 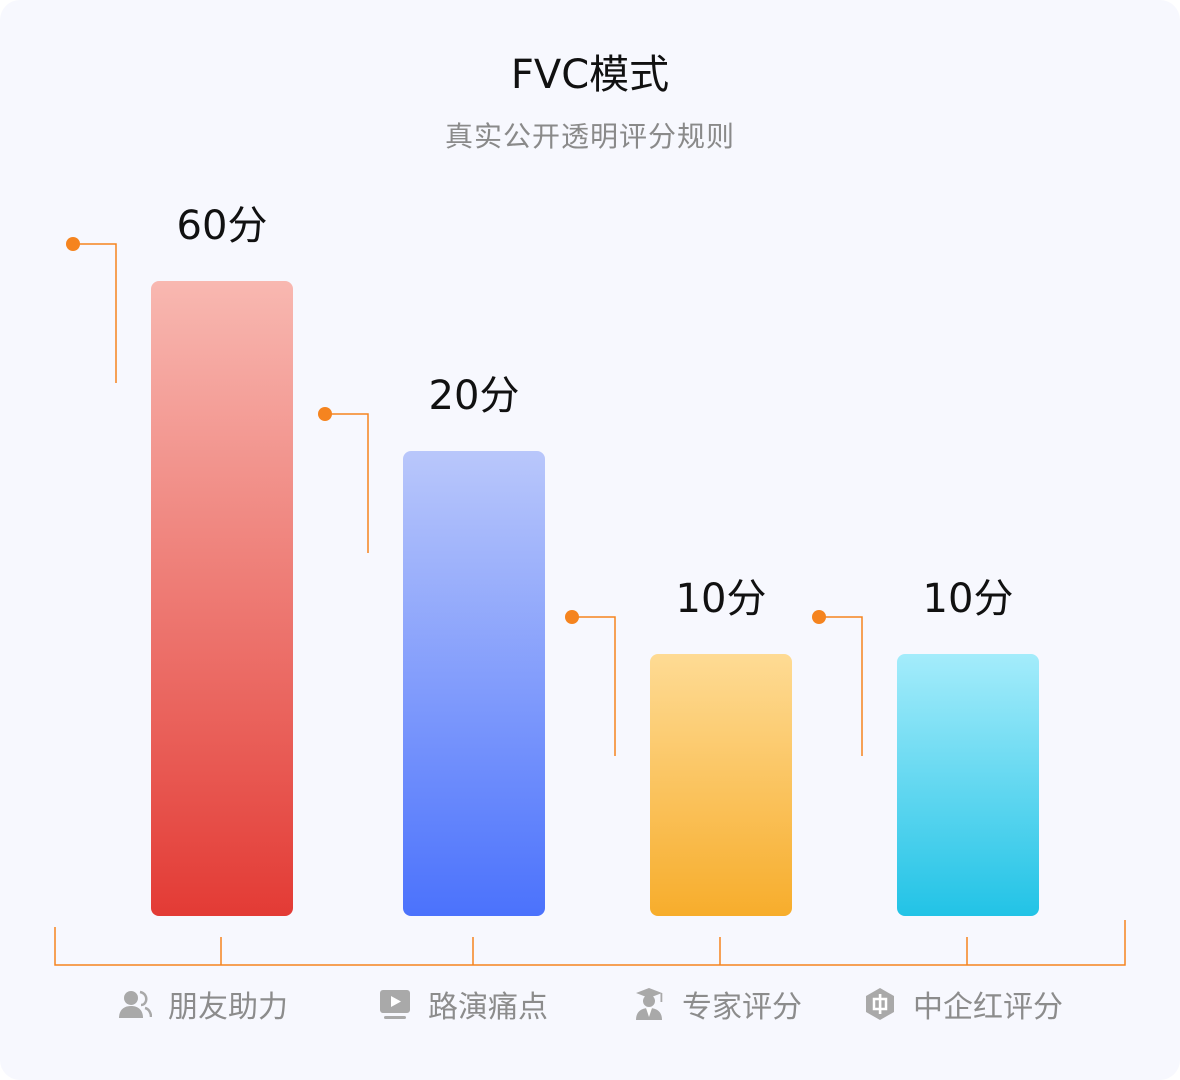 I want to click on category-text: 专家评分, so click(x=742, y=1007).